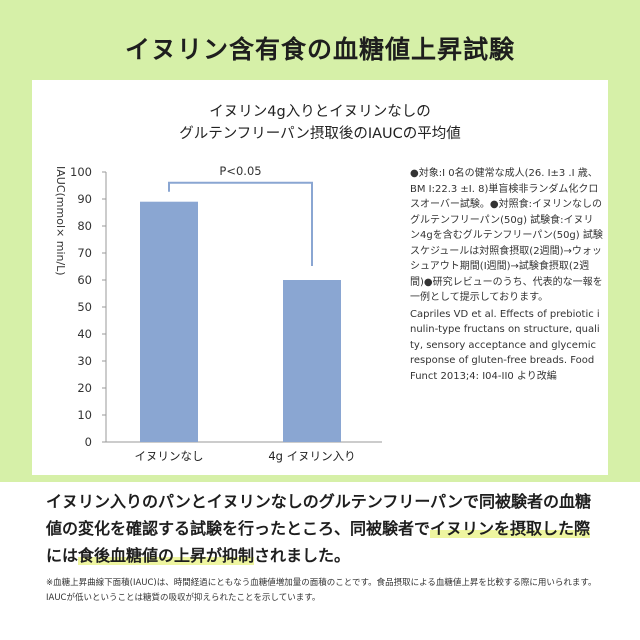 This screenshot has height=640, width=640. I want to click on significance-bracket: P<0.05, so click(240, 215).